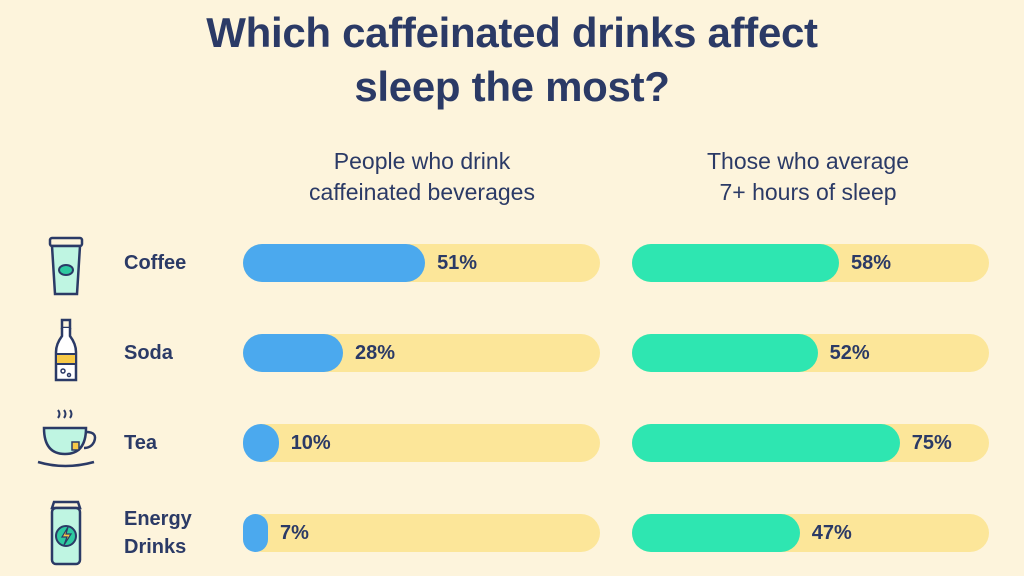 This screenshot has height=576, width=1024. Describe the element at coordinates (871, 263) in the screenshot. I see `value-label: 58%` at that location.